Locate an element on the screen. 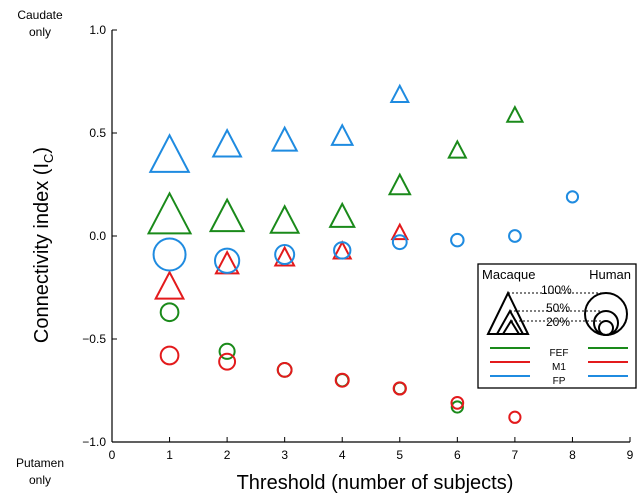  series-m1-macaque is located at coordinates (282, 261).